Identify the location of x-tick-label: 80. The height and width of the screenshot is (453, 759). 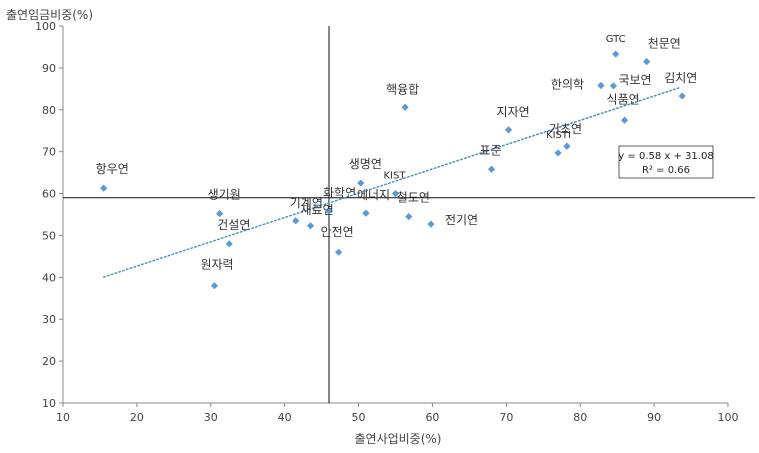
(580, 417).